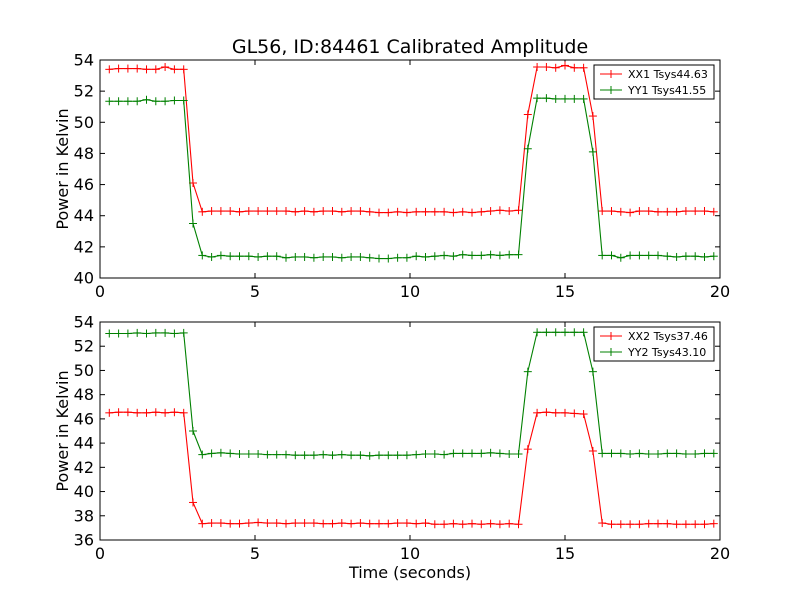 The height and width of the screenshot is (600, 800). Describe the element at coordinates (84, 515) in the screenshot. I see `y-tick-label: 38` at that location.